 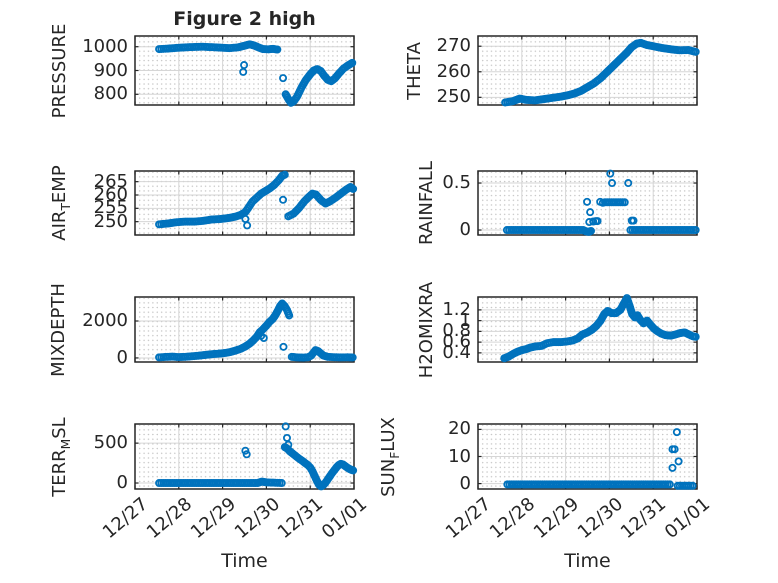 I want to click on y-axis-label-rainfall: RAINFALL, so click(x=426, y=203).